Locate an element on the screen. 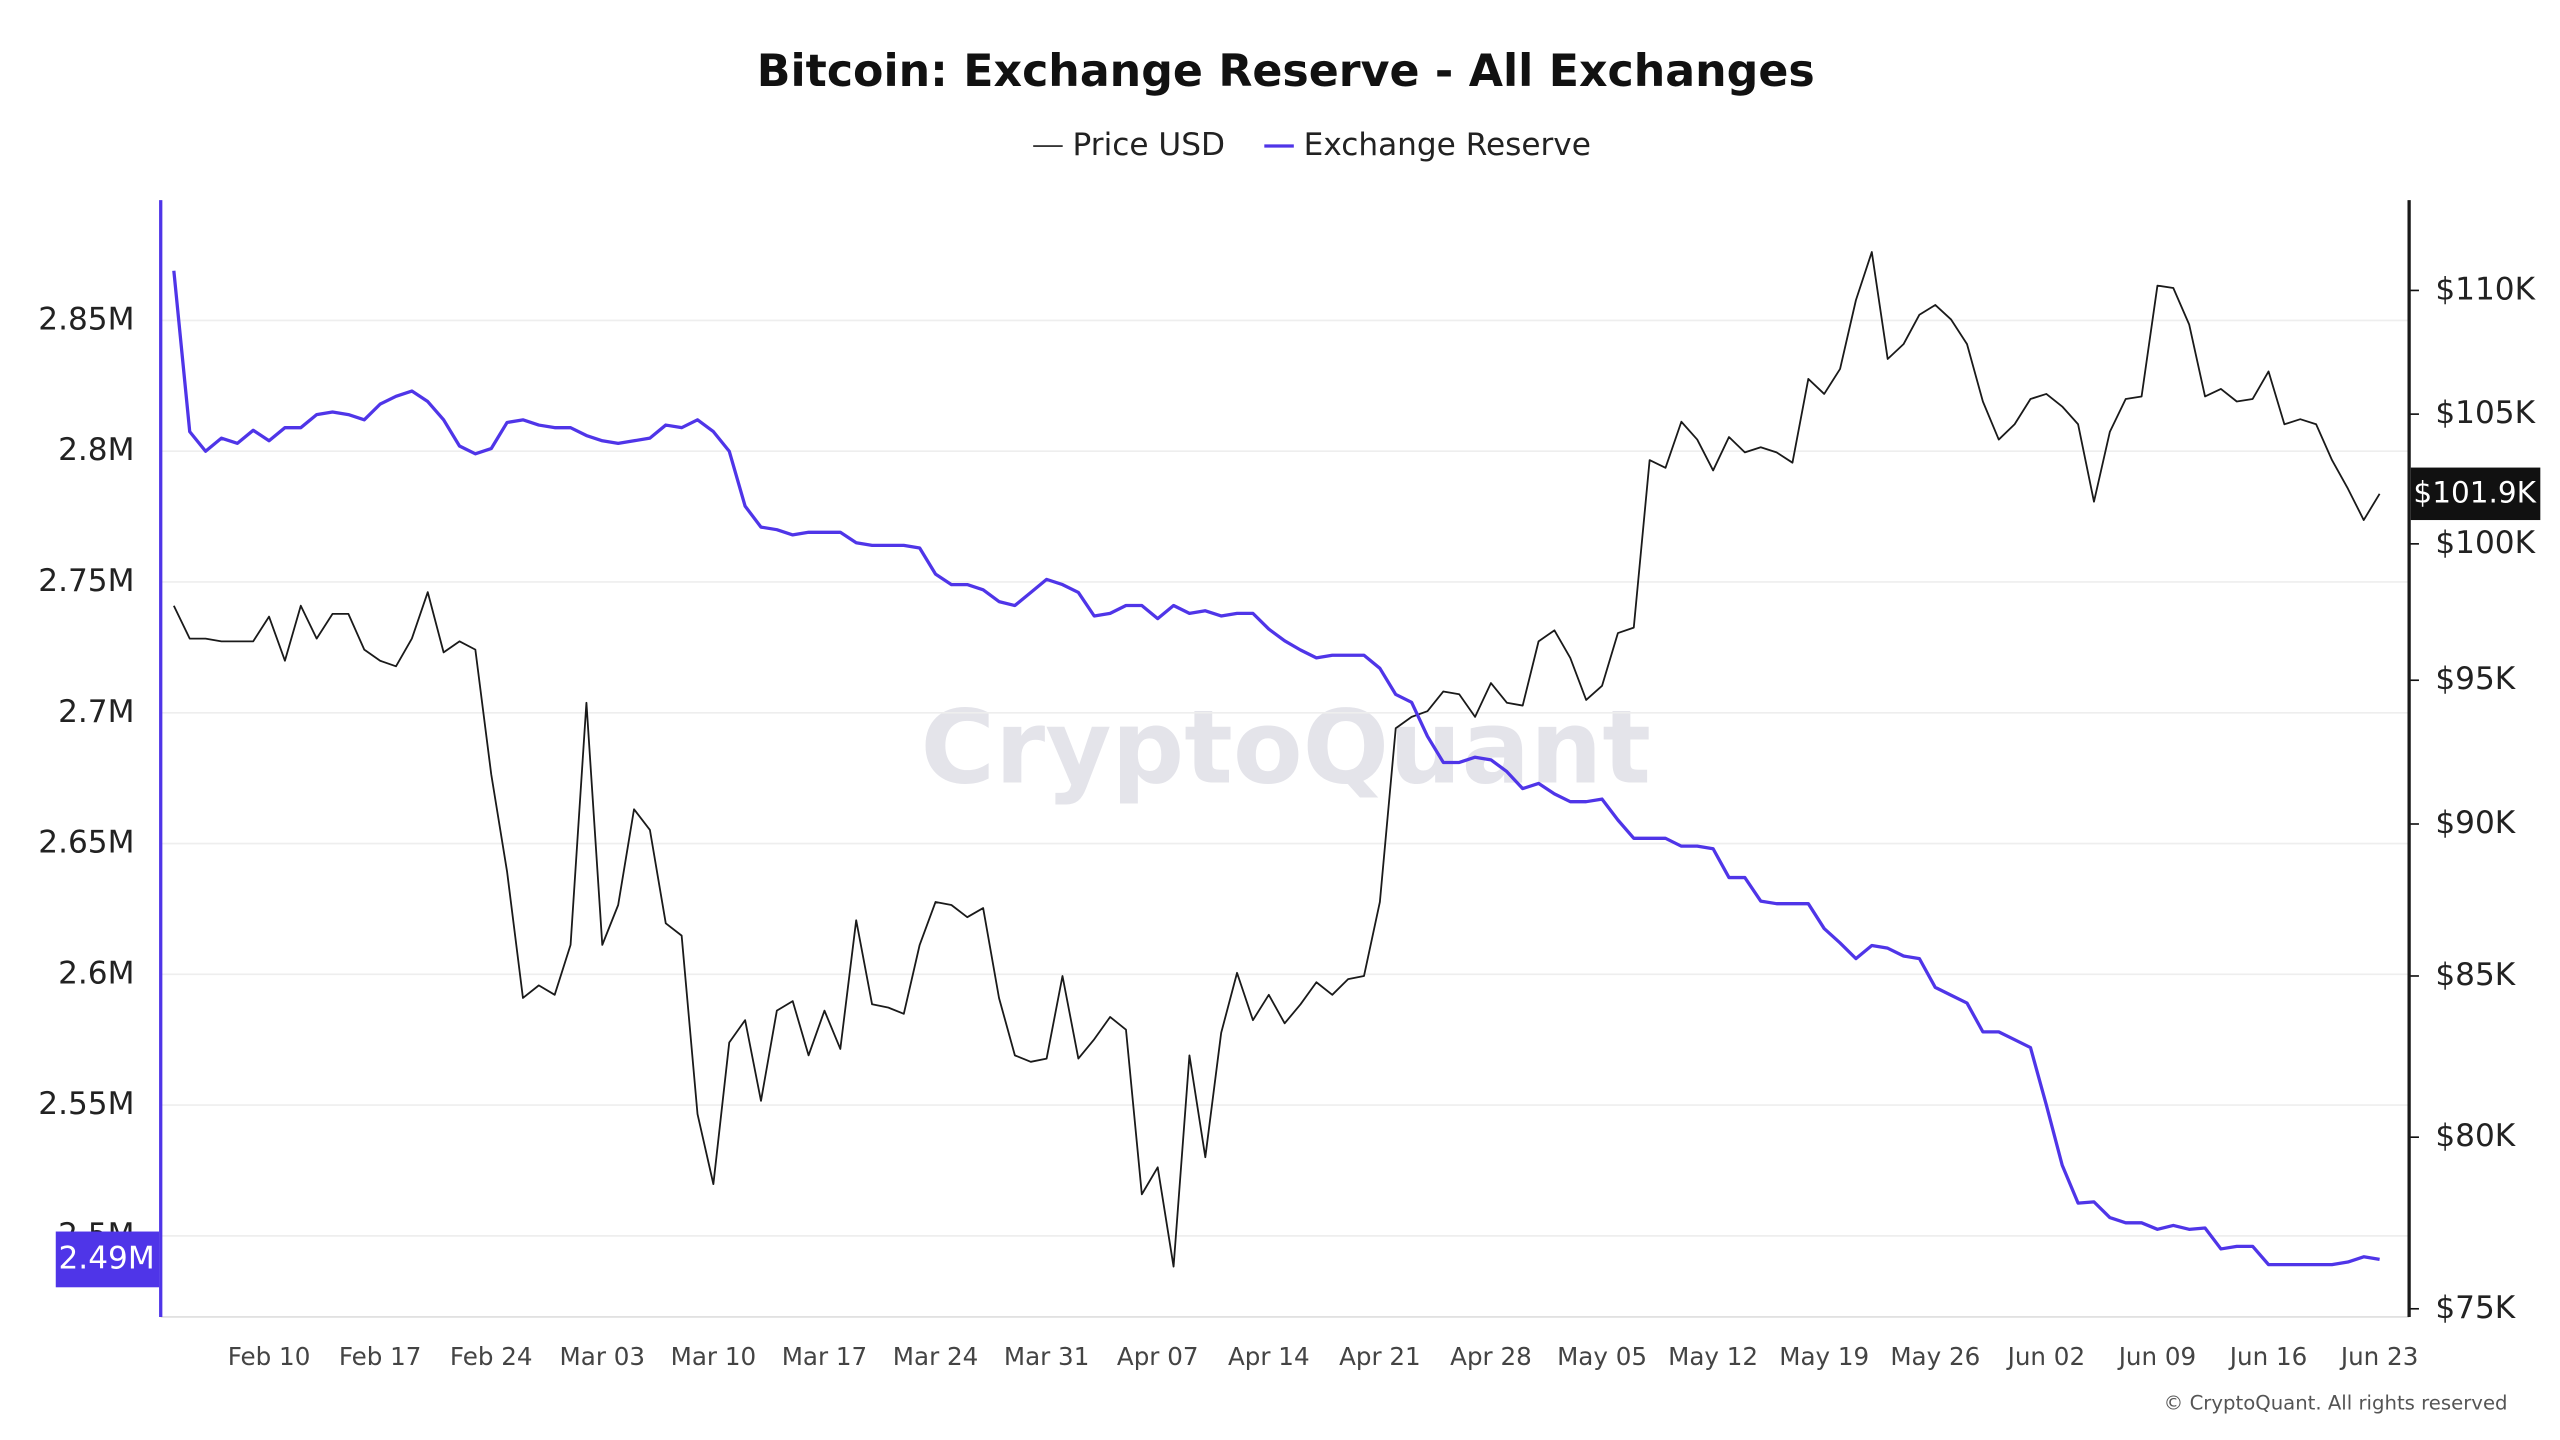 This screenshot has height=1440, width=2560. legend-label: Exchange Reserve is located at coordinates (1447, 145).